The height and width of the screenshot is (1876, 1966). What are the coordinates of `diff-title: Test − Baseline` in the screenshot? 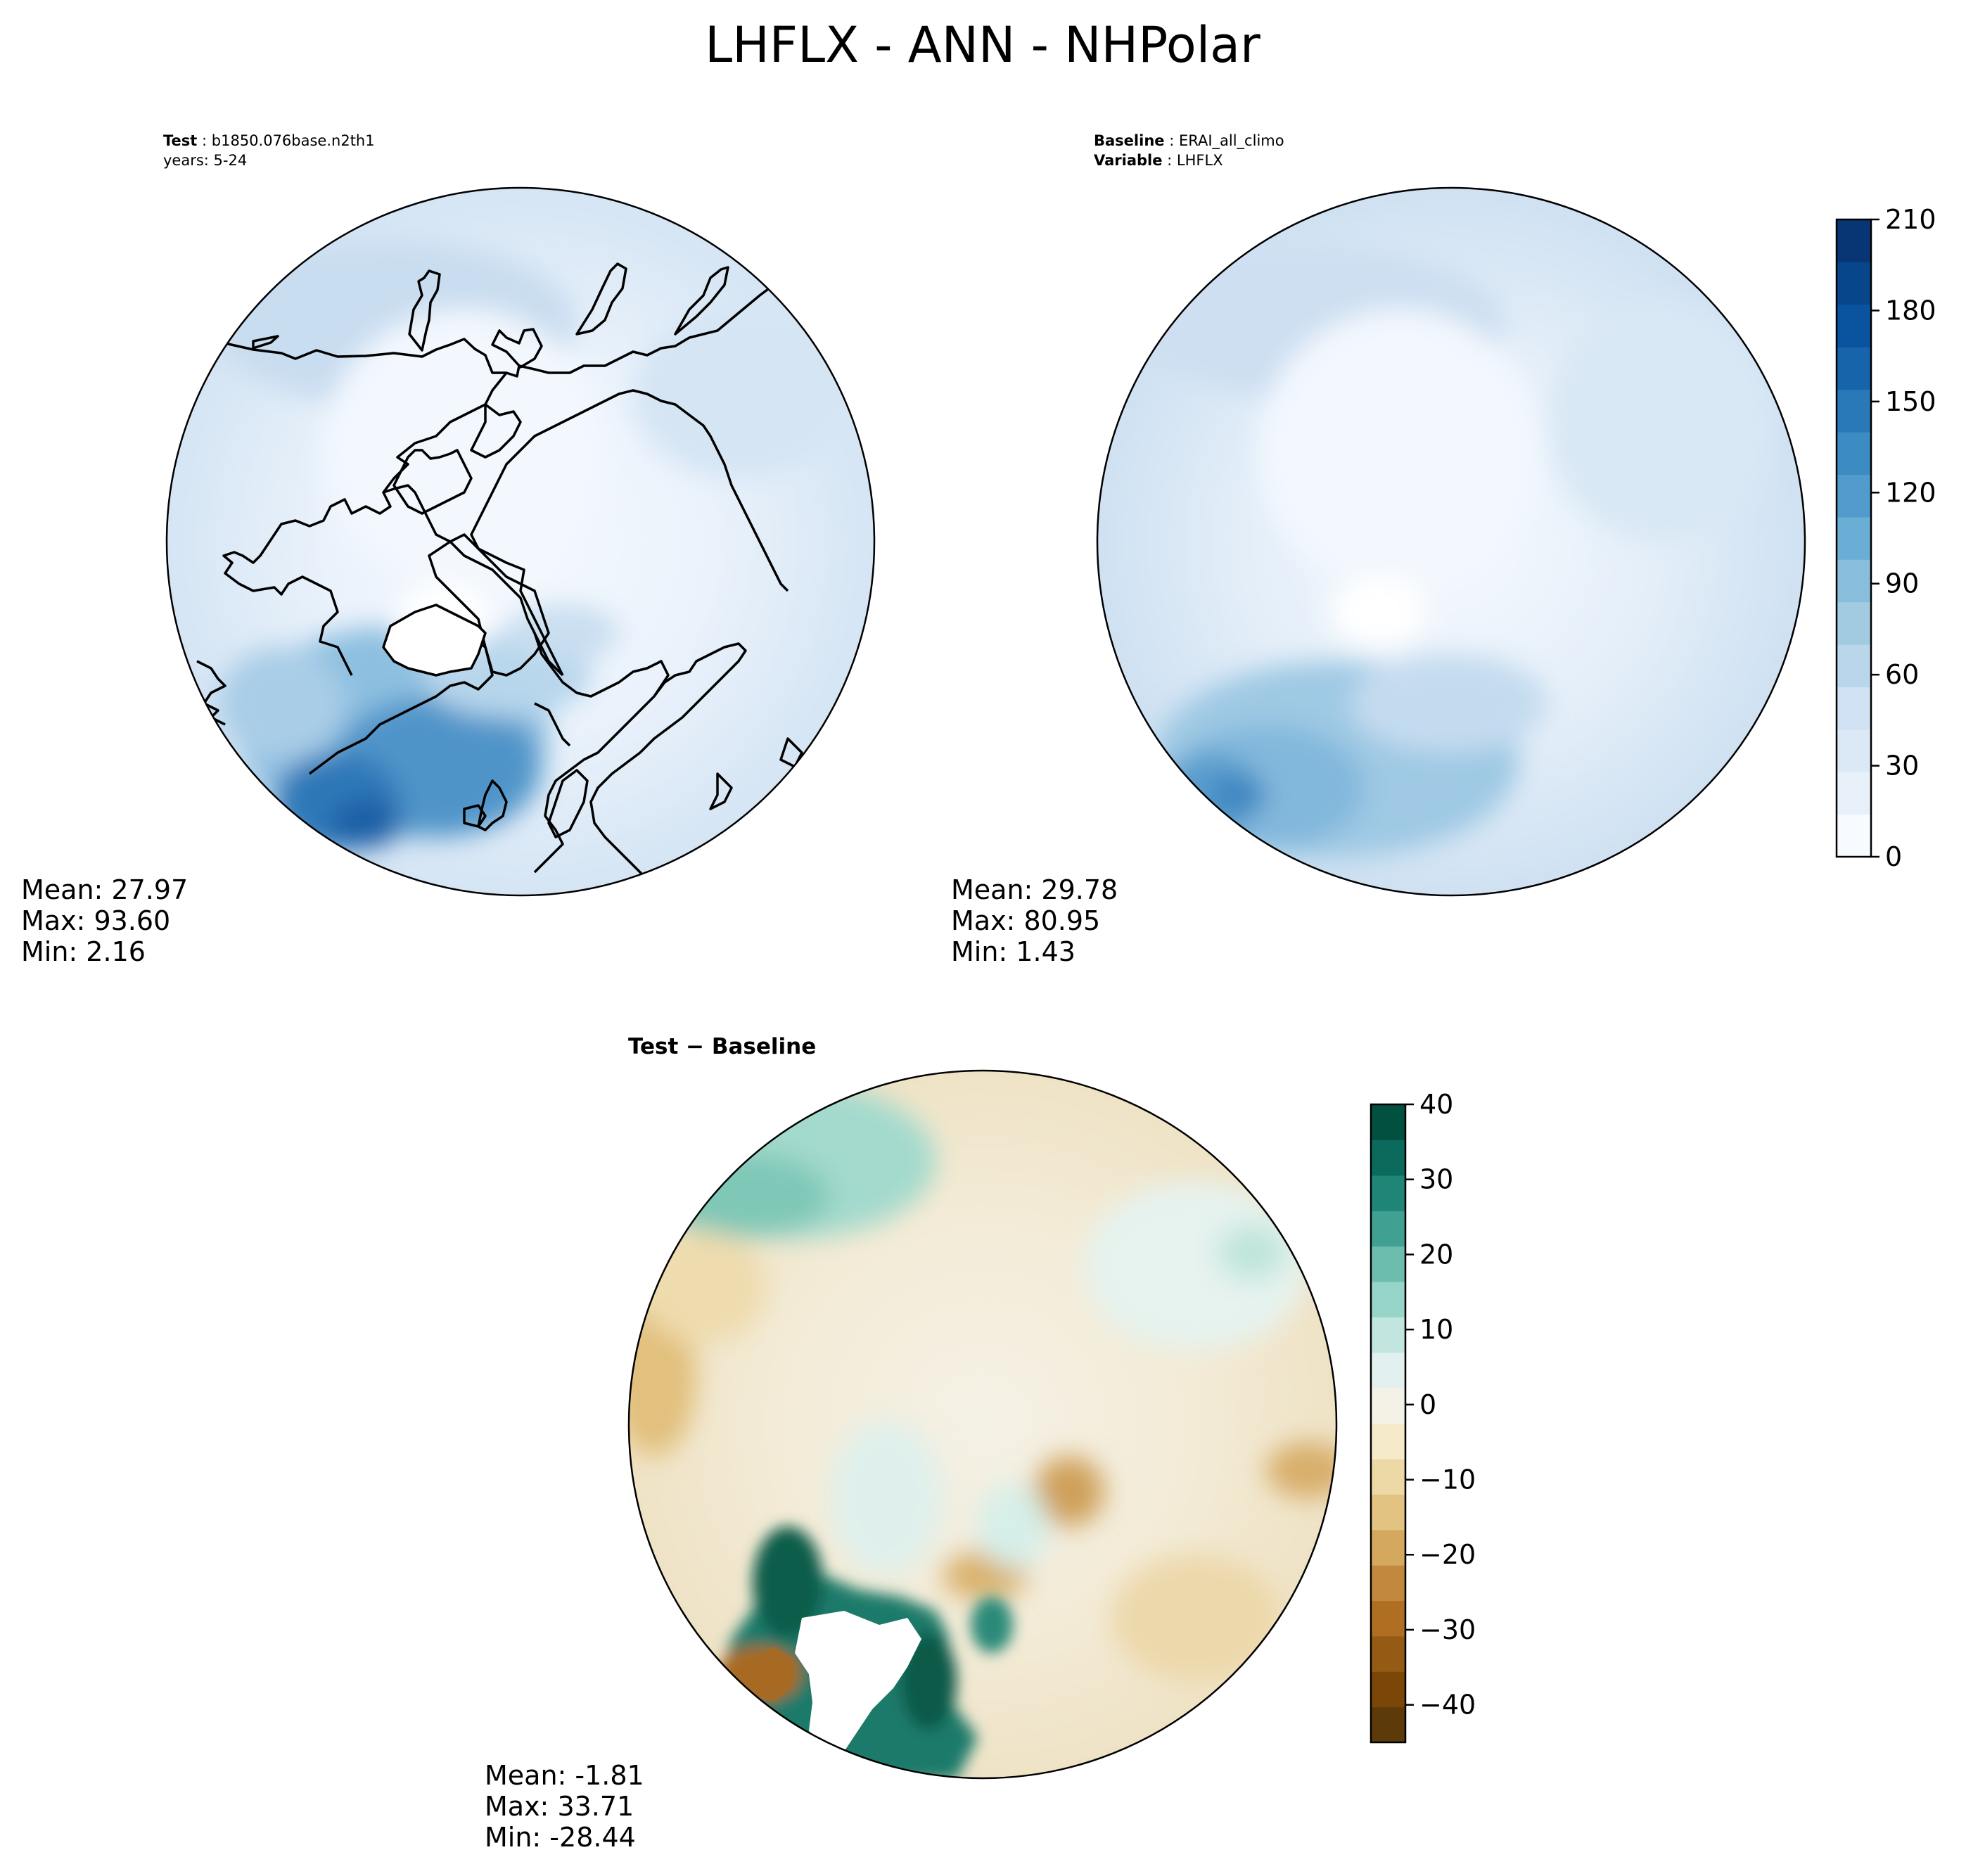 It's located at (722, 1046).